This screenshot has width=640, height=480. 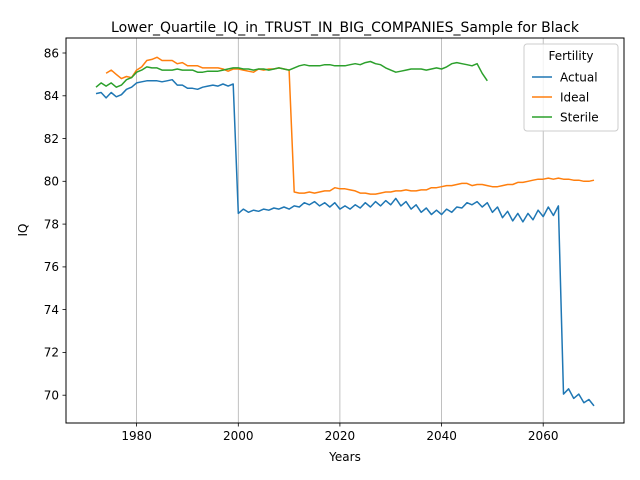 I want to click on y-tick-label-84: 84, so click(x=51, y=96).